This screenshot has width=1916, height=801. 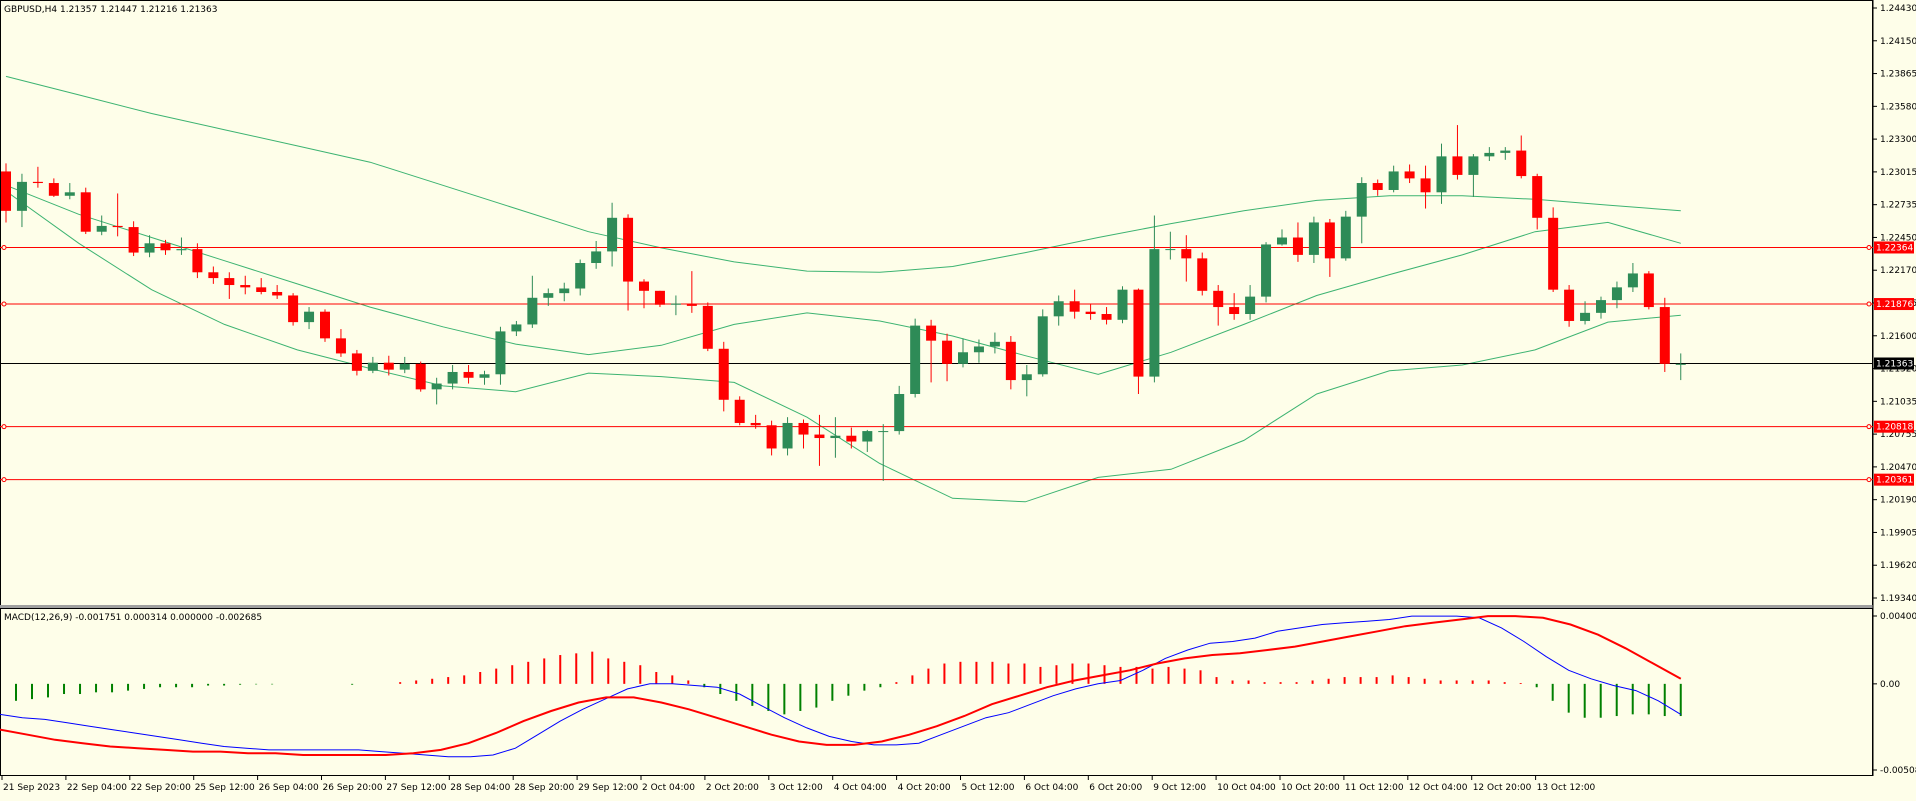 I want to click on price-axis-label: 1.23015, so click(x=1898, y=173).